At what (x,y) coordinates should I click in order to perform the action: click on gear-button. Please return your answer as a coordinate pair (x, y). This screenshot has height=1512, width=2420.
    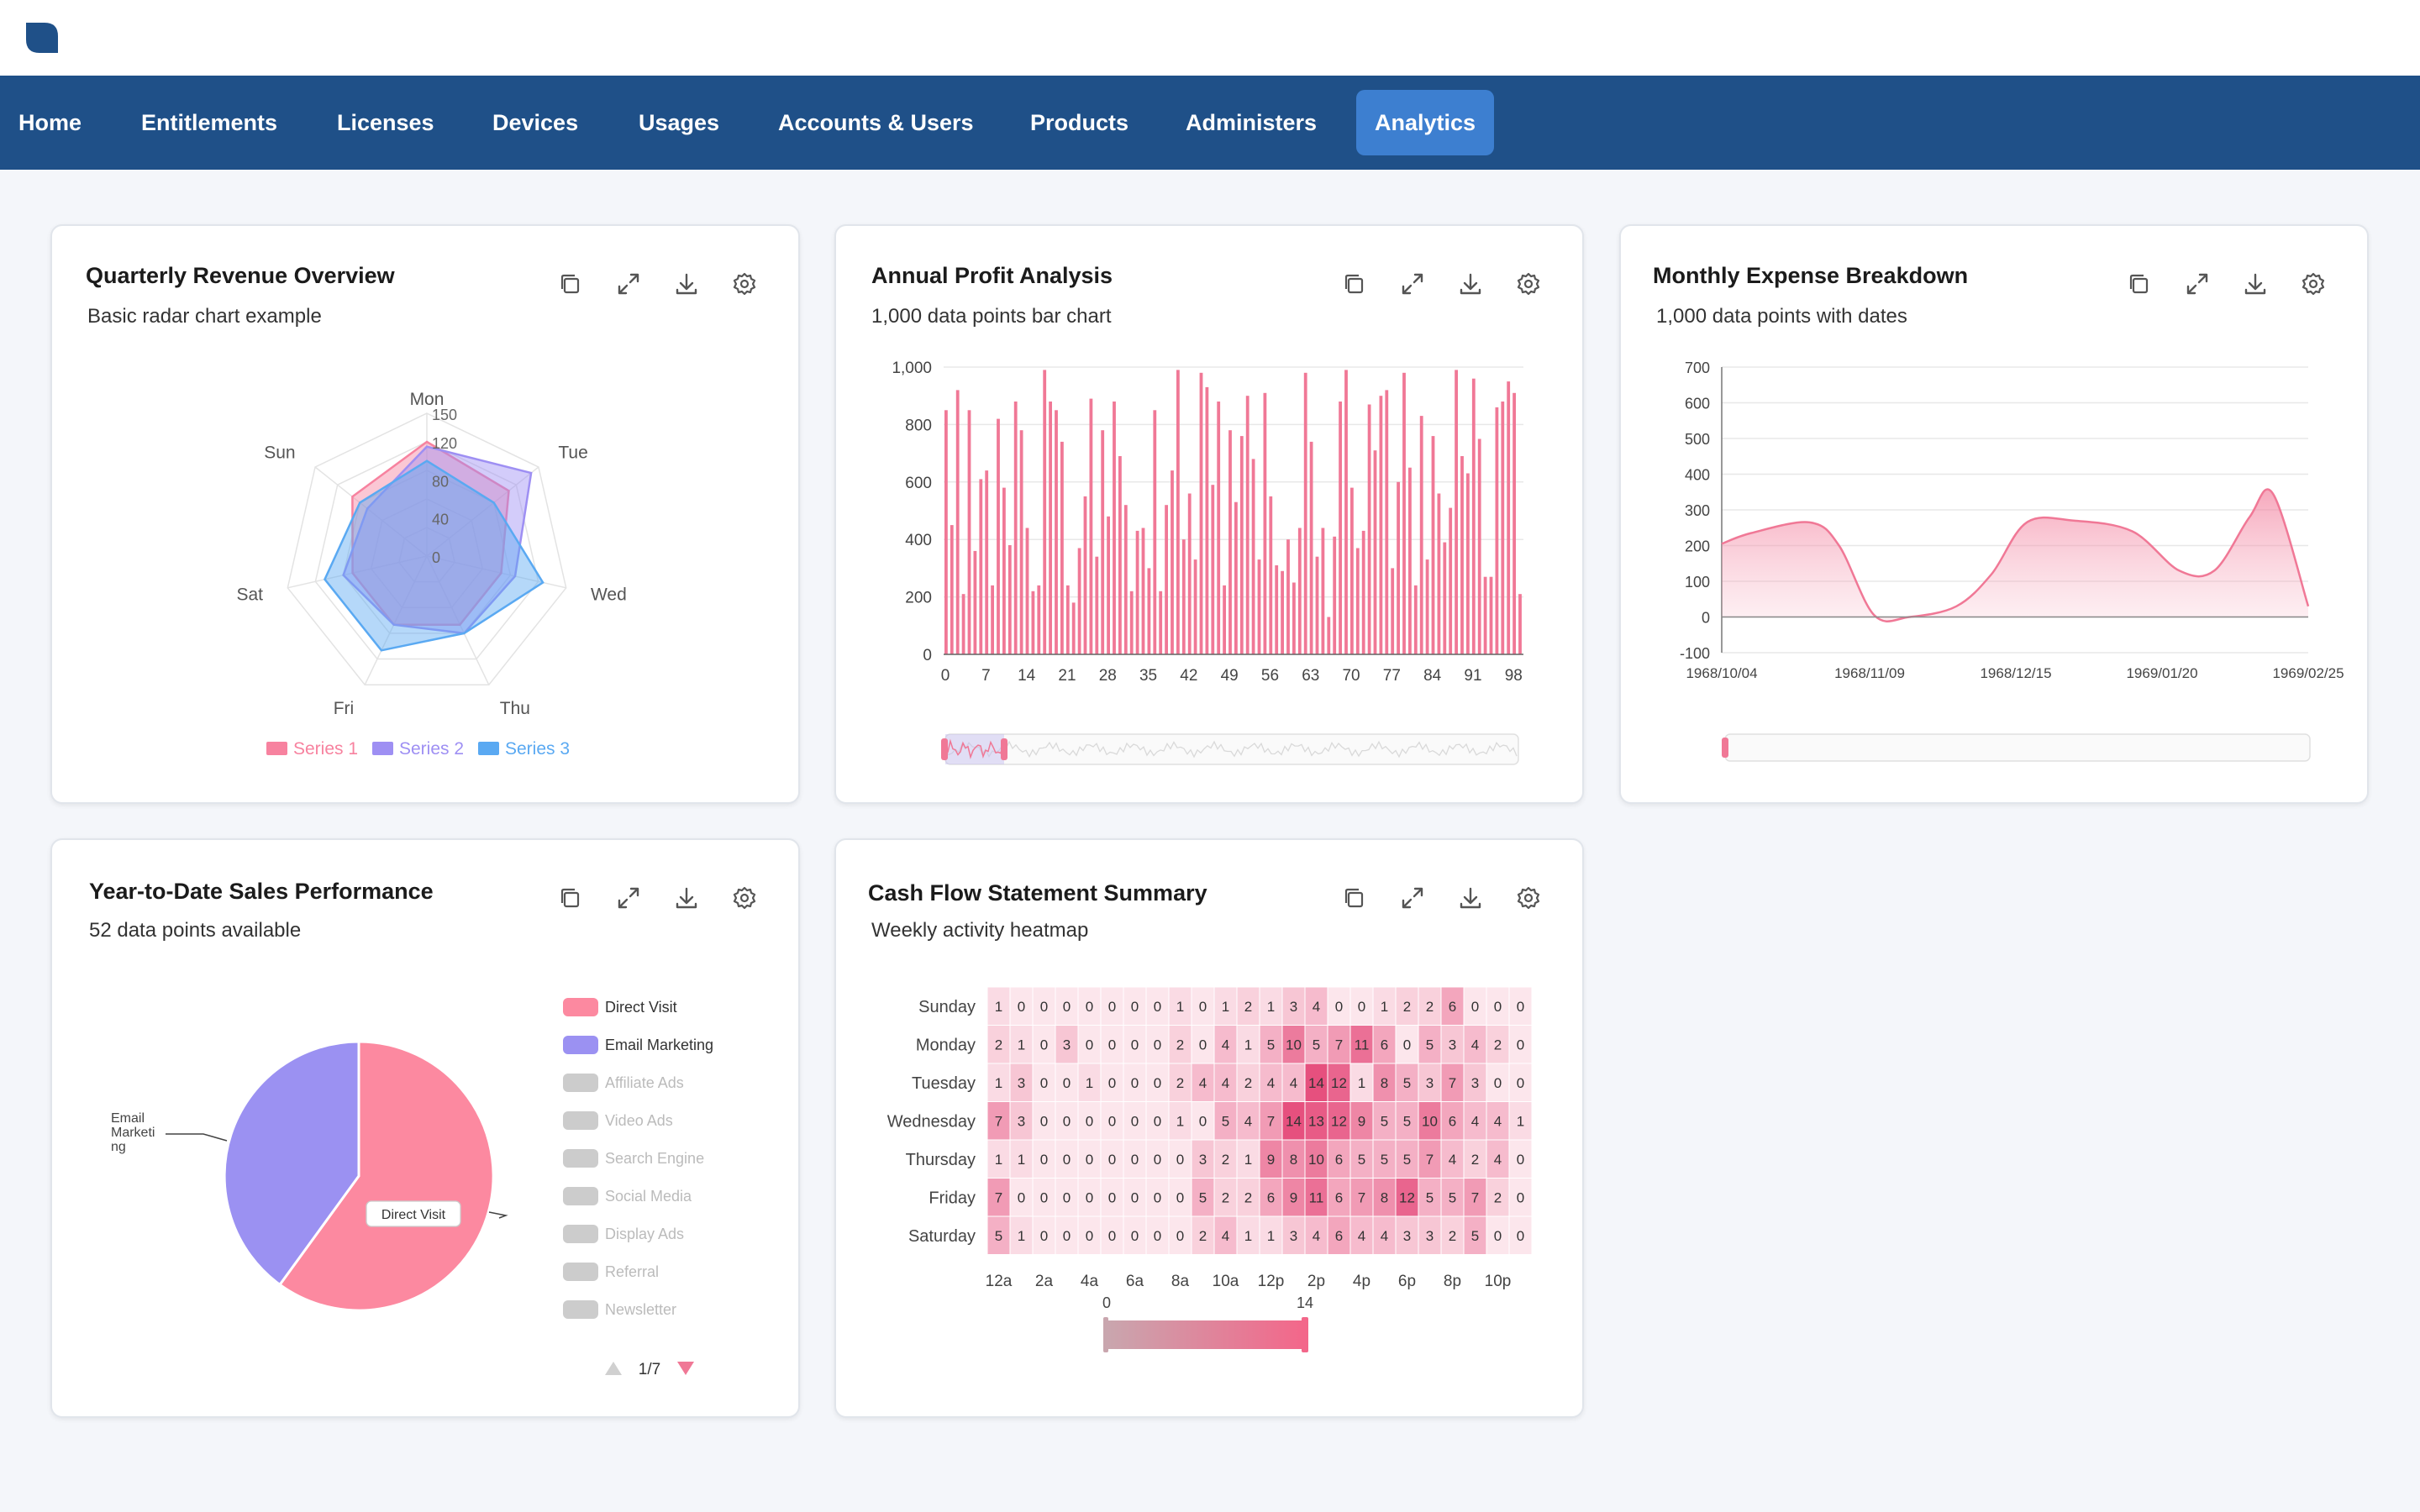
    Looking at the image, I should click on (744, 898).